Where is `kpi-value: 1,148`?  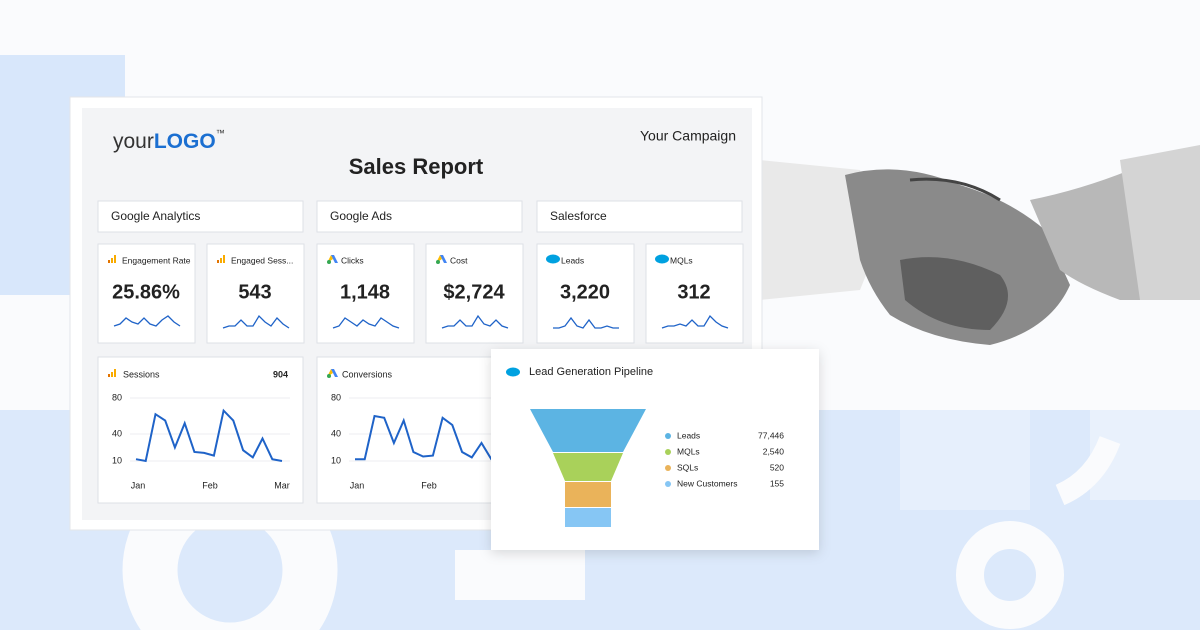 kpi-value: 1,148 is located at coordinates (365, 292).